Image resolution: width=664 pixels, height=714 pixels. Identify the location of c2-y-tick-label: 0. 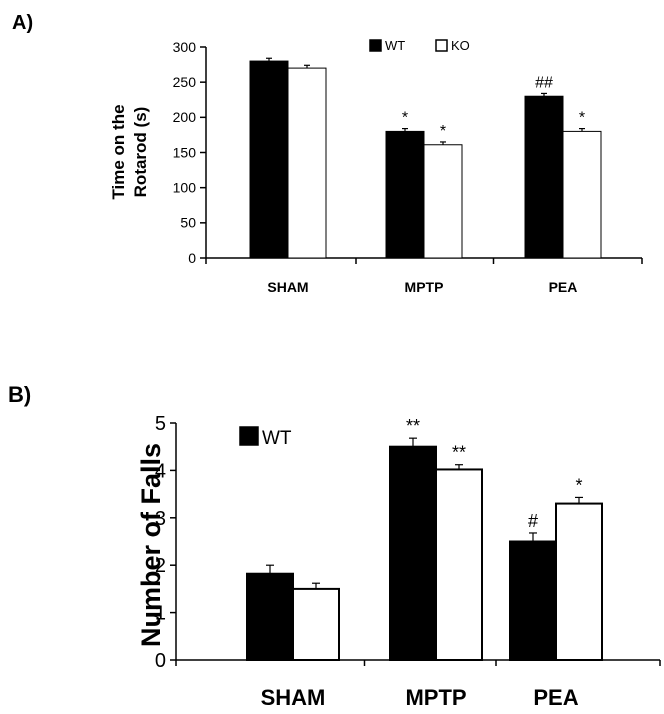
(160, 661).